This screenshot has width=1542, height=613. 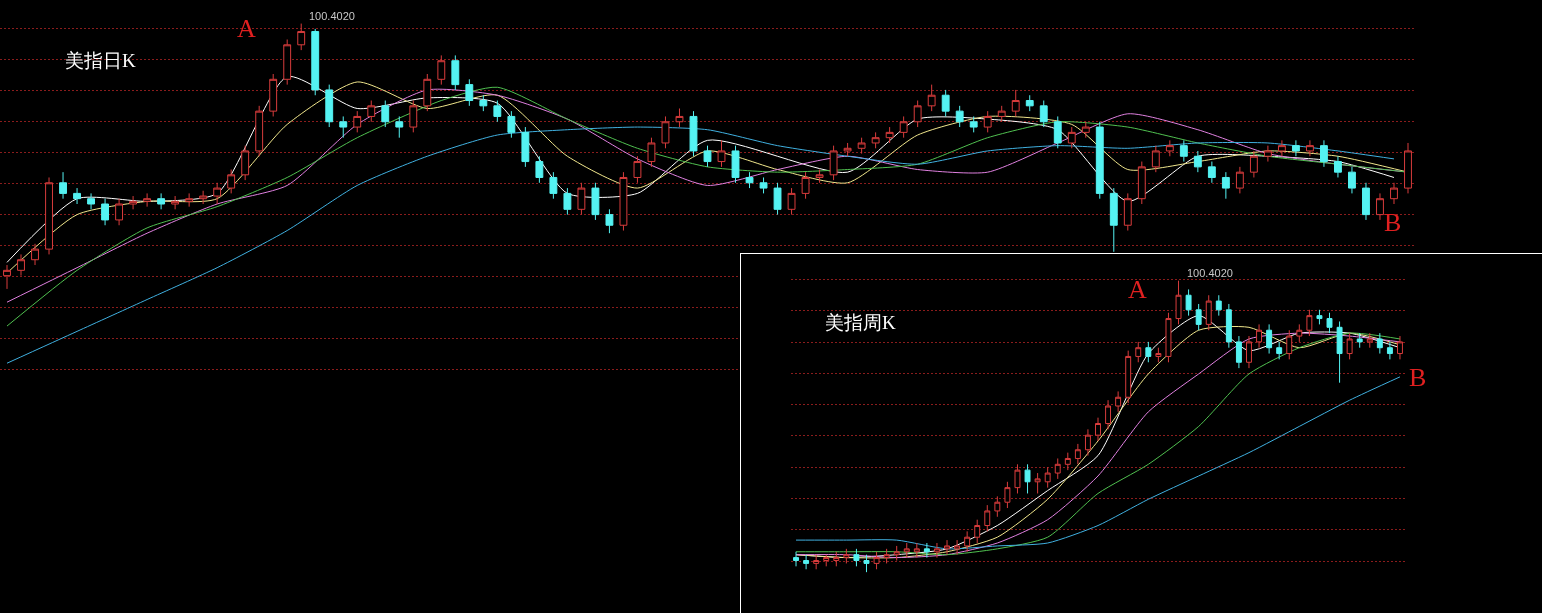 What do you see at coordinates (1210, 273) in the screenshot?
I see `annotation: 100.4020` at bounding box center [1210, 273].